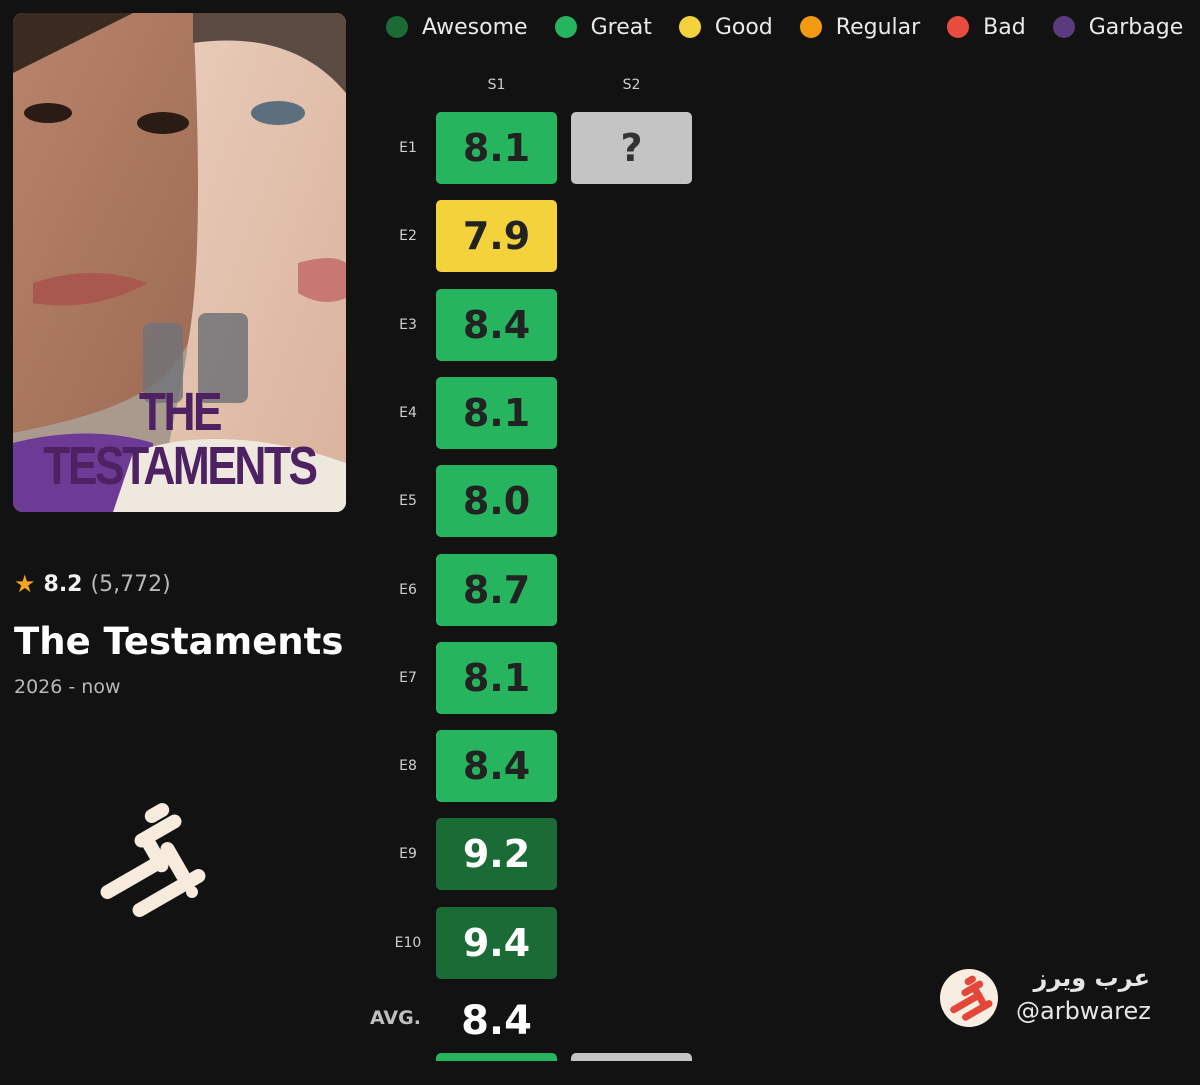 This screenshot has height=1085, width=1200. I want to click on episode-cell-s1-e5: 8.0, so click(496, 501).